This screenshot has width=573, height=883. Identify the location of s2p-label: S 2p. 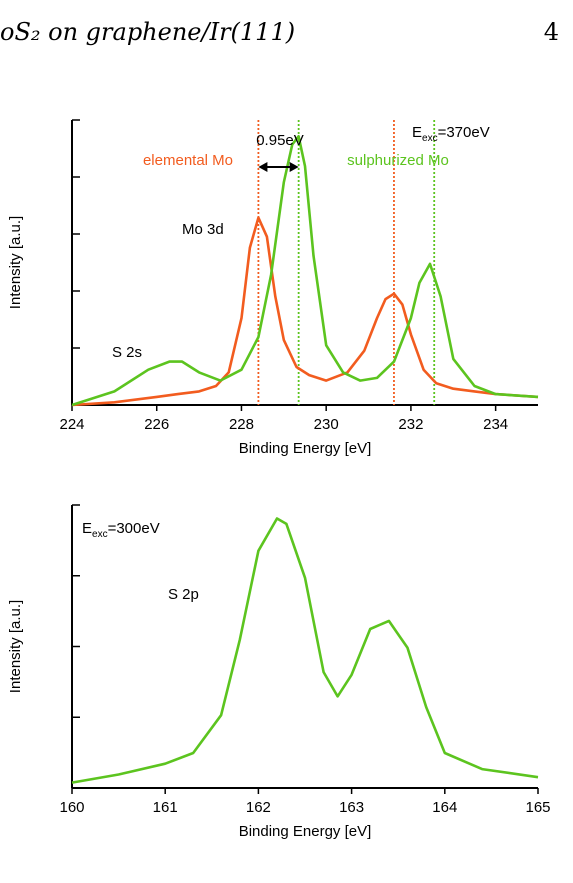
(183, 594).